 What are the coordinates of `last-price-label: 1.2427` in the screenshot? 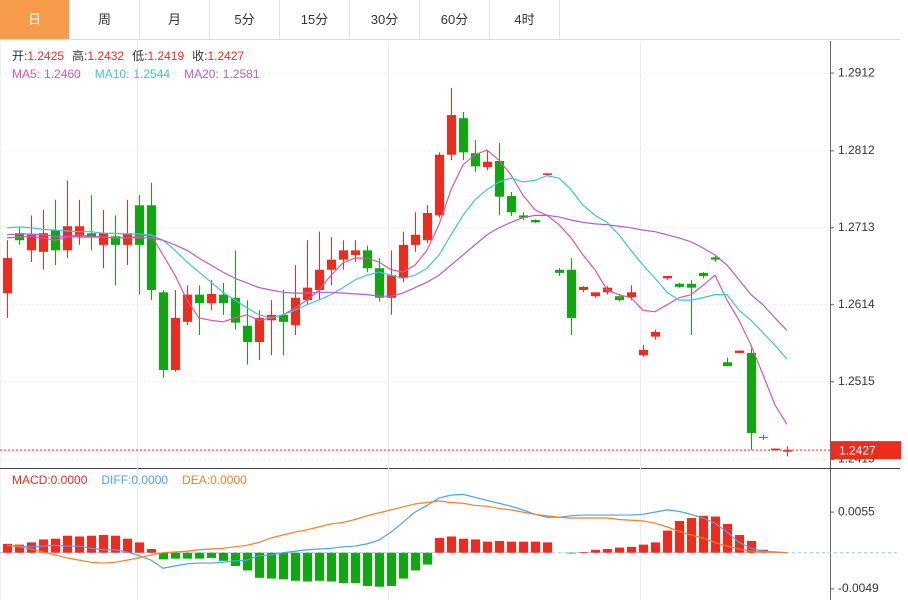 It's located at (857, 450).